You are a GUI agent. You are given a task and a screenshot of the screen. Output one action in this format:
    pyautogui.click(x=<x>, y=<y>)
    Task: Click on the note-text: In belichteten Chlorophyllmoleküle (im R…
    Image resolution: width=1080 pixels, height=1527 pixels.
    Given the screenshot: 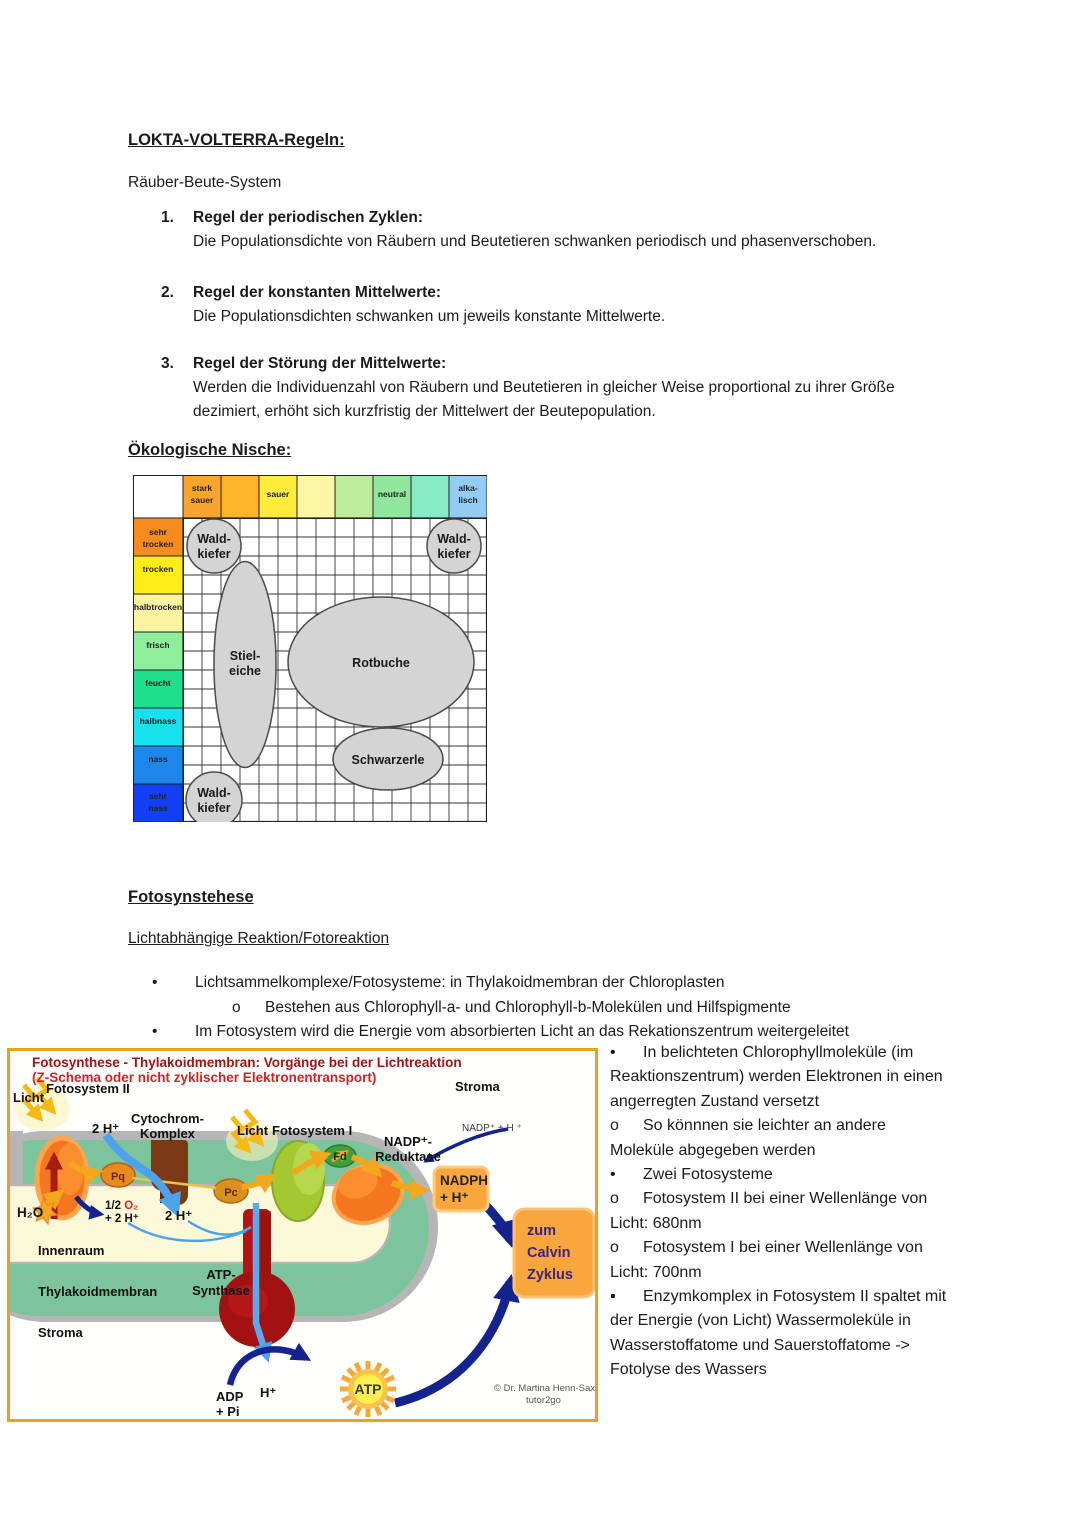 What is the action you would take?
    pyautogui.click(x=776, y=1077)
    